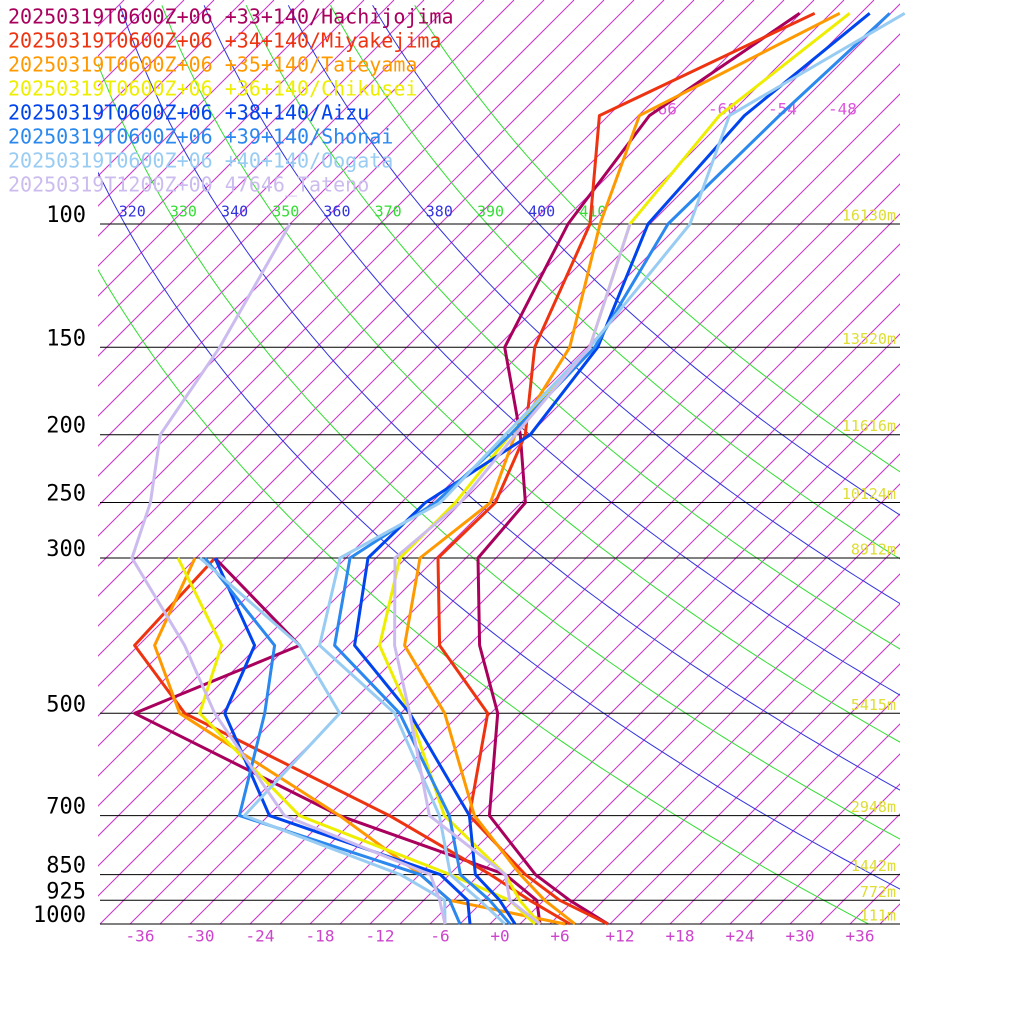 The height and width of the screenshot is (1024, 1024). I want to click on height-label: 1442m, so click(873, 866).